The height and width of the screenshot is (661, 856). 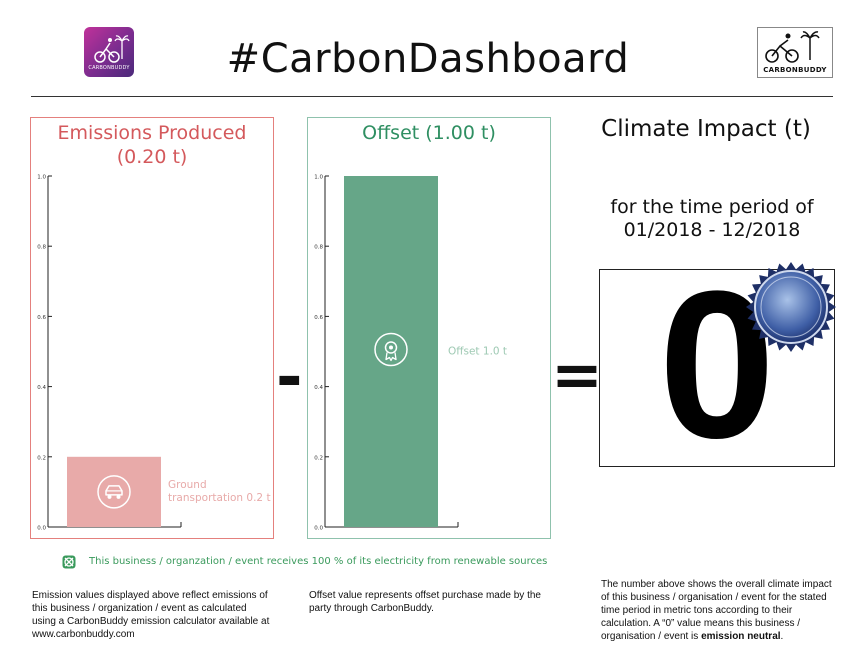 I want to click on bar-offset, so click(x=391, y=351).